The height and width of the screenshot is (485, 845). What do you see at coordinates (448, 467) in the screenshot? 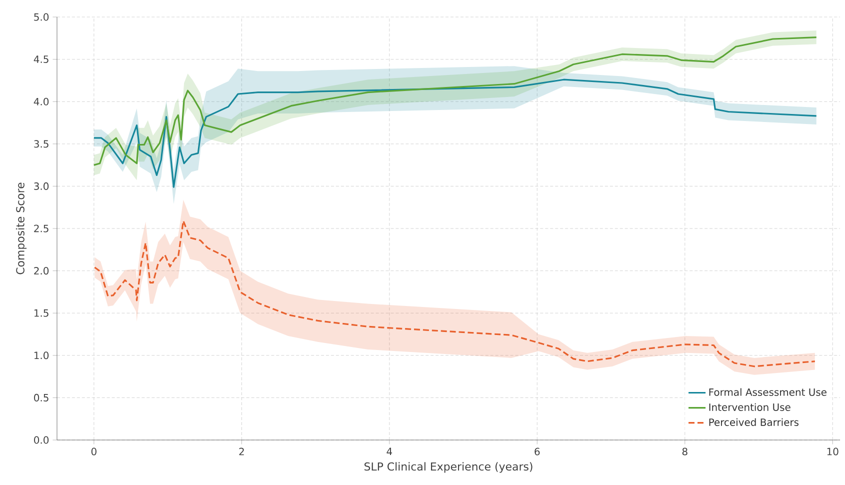
I see `x-axis-title: SLP Clinical Experience (years)` at bounding box center [448, 467].